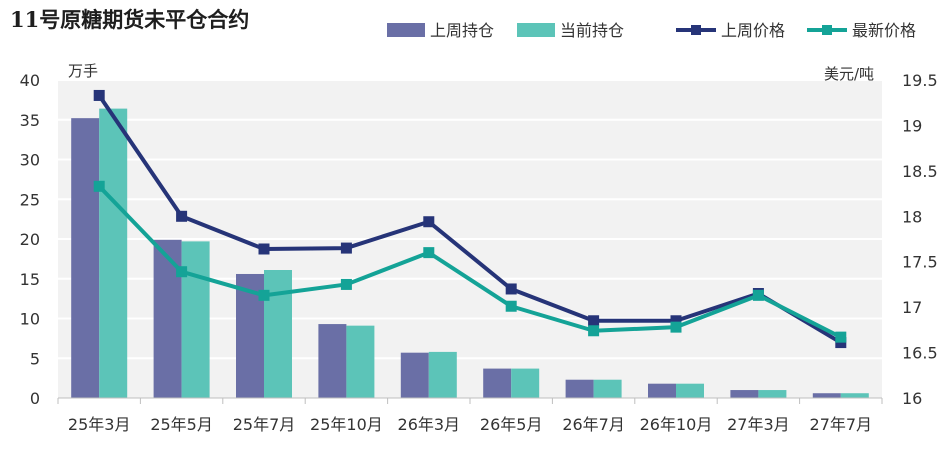  I want to click on chart-title: 11号原糖期货未平仓合约, so click(129, 19).